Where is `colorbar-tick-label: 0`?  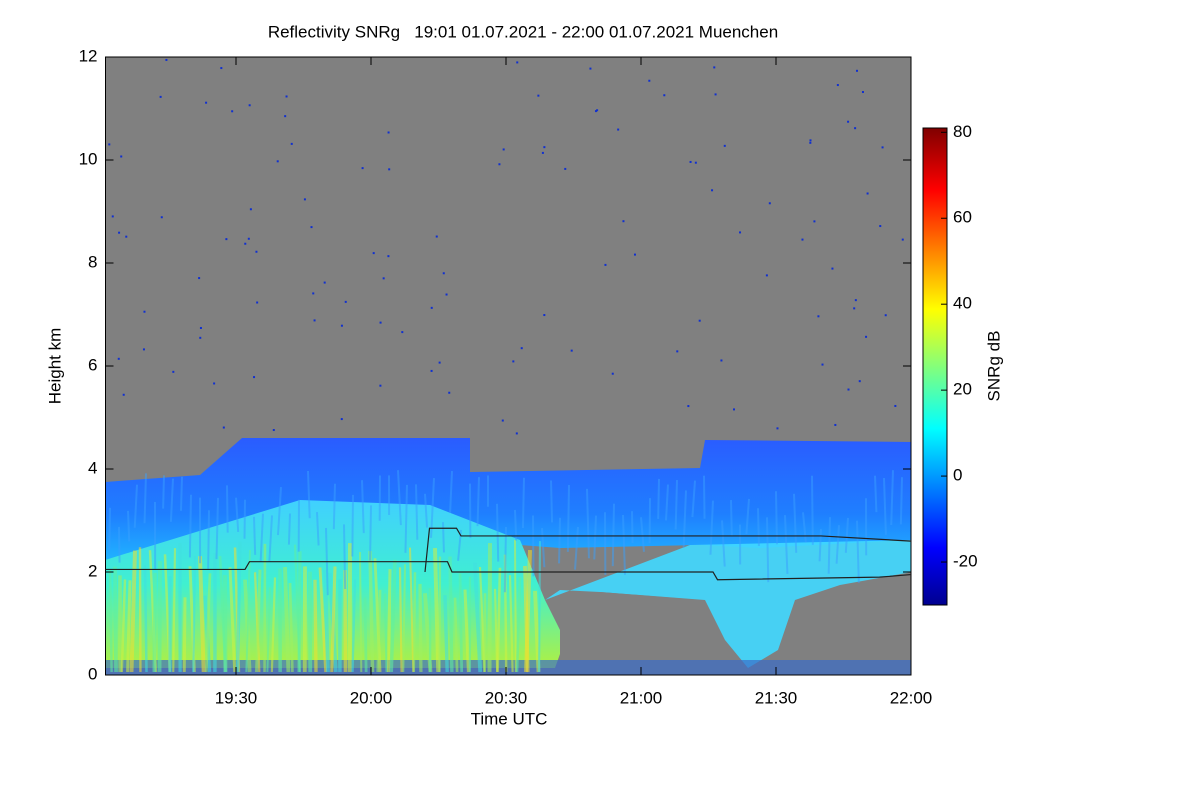 colorbar-tick-label: 0 is located at coordinates (957, 475).